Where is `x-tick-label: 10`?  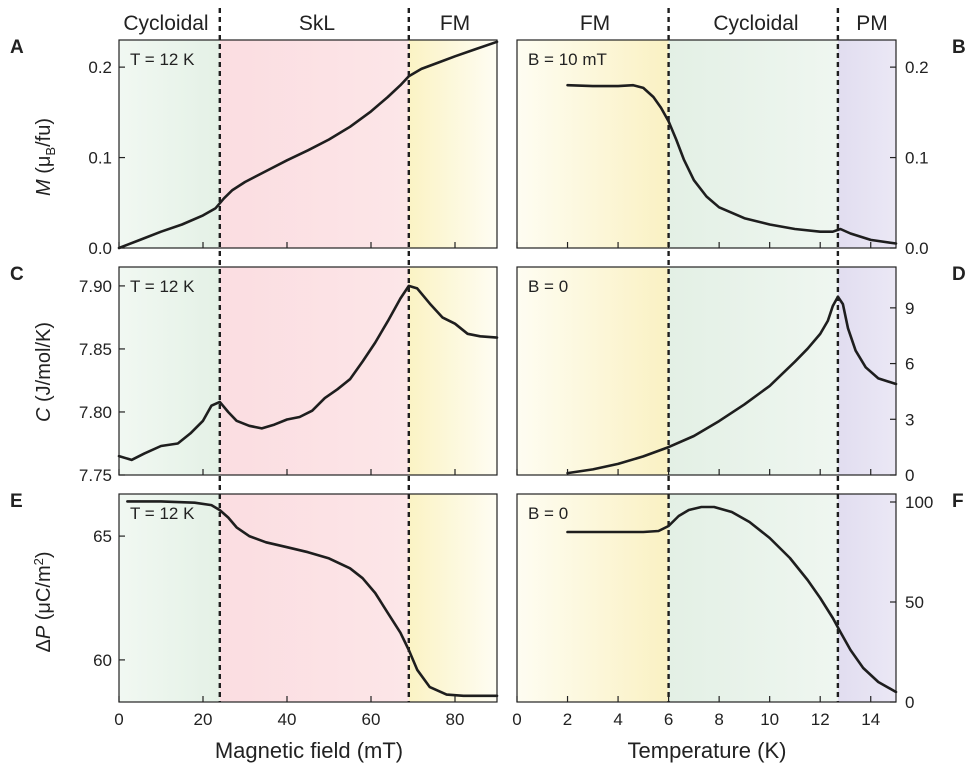
x-tick-label: 10 is located at coordinates (769, 719).